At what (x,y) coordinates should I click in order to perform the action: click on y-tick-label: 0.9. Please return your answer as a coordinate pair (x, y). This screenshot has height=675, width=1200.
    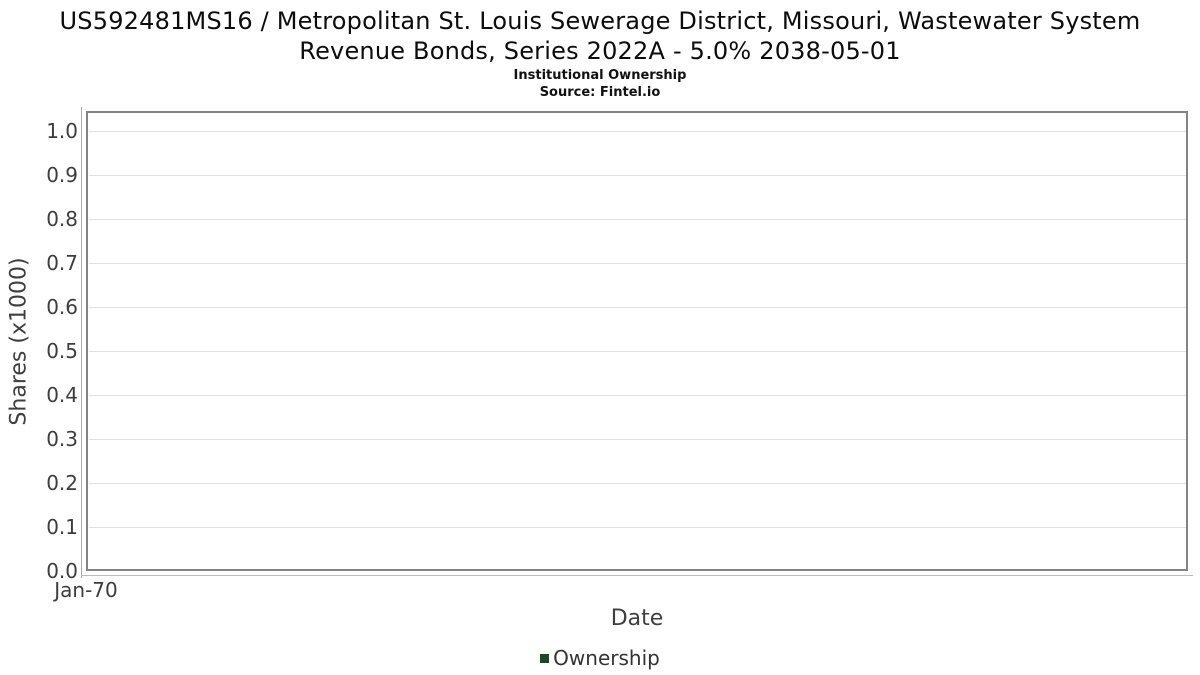
    Looking at the image, I should click on (62, 174).